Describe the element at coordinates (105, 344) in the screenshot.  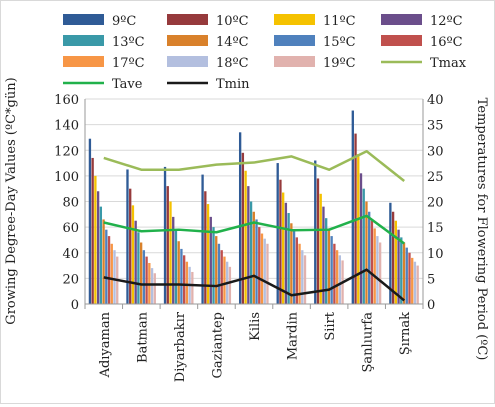
I see `x-tick-label: Adıyaman` at that location.